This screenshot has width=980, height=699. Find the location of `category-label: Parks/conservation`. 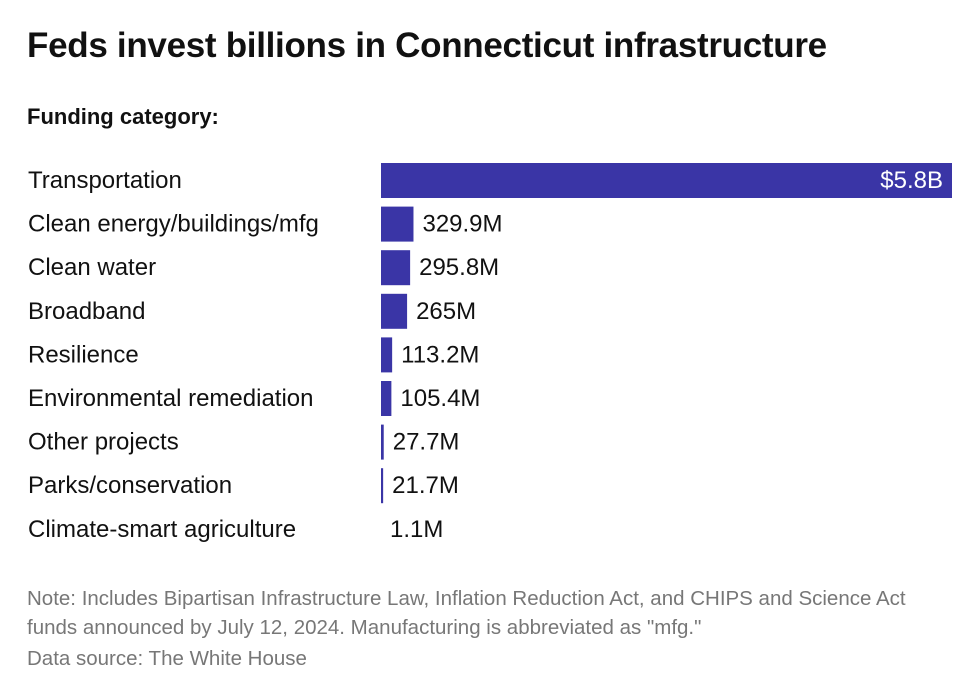

category-label: Parks/conservation is located at coordinates (130, 485).